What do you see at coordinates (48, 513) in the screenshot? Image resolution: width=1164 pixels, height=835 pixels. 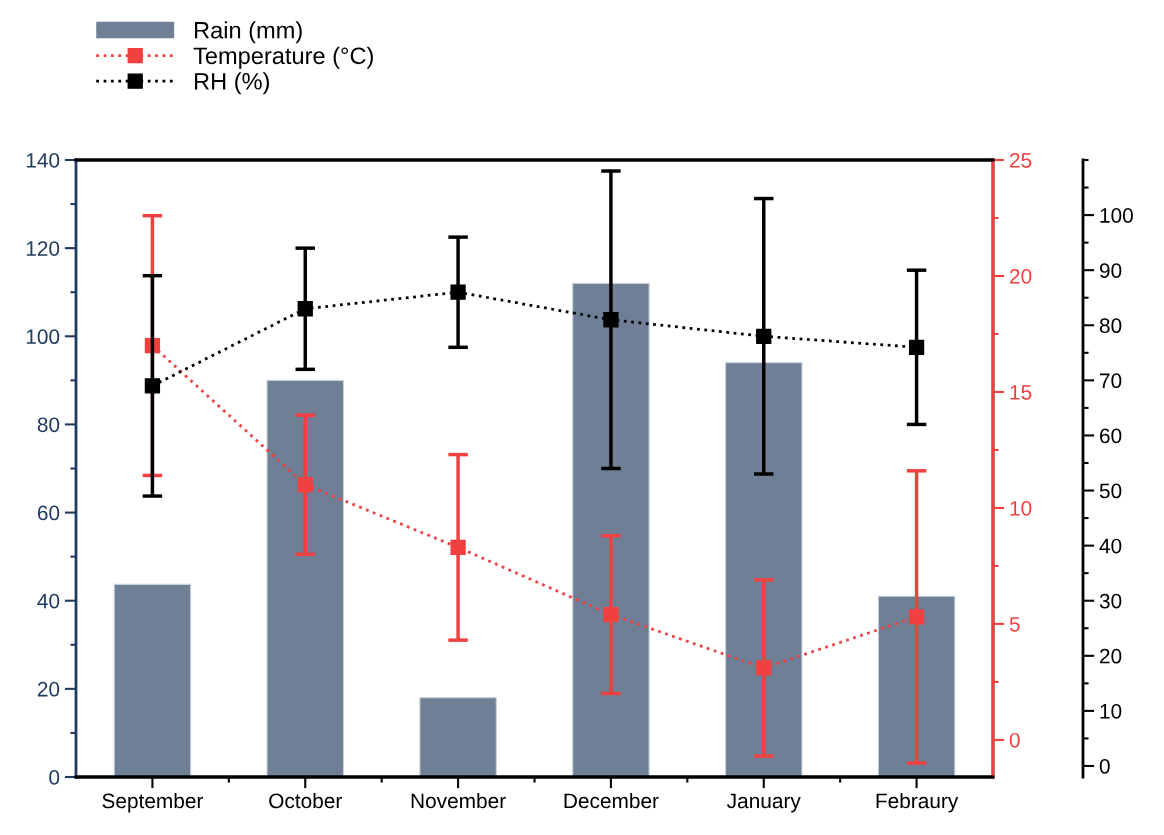 I see `y-tick-label: 60` at bounding box center [48, 513].